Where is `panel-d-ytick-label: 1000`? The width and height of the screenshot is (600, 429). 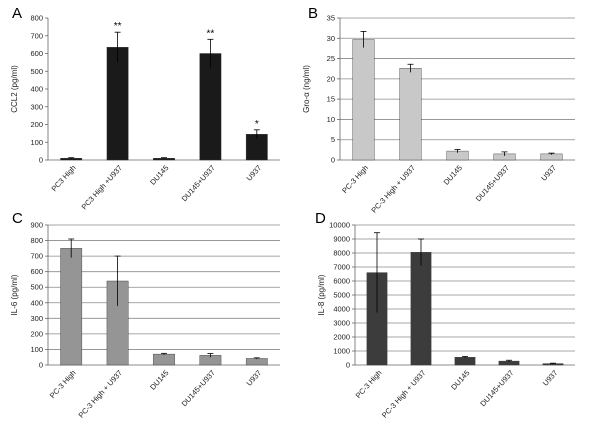 panel-d-ytick-label: 1000 is located at coordinates (341, 351).